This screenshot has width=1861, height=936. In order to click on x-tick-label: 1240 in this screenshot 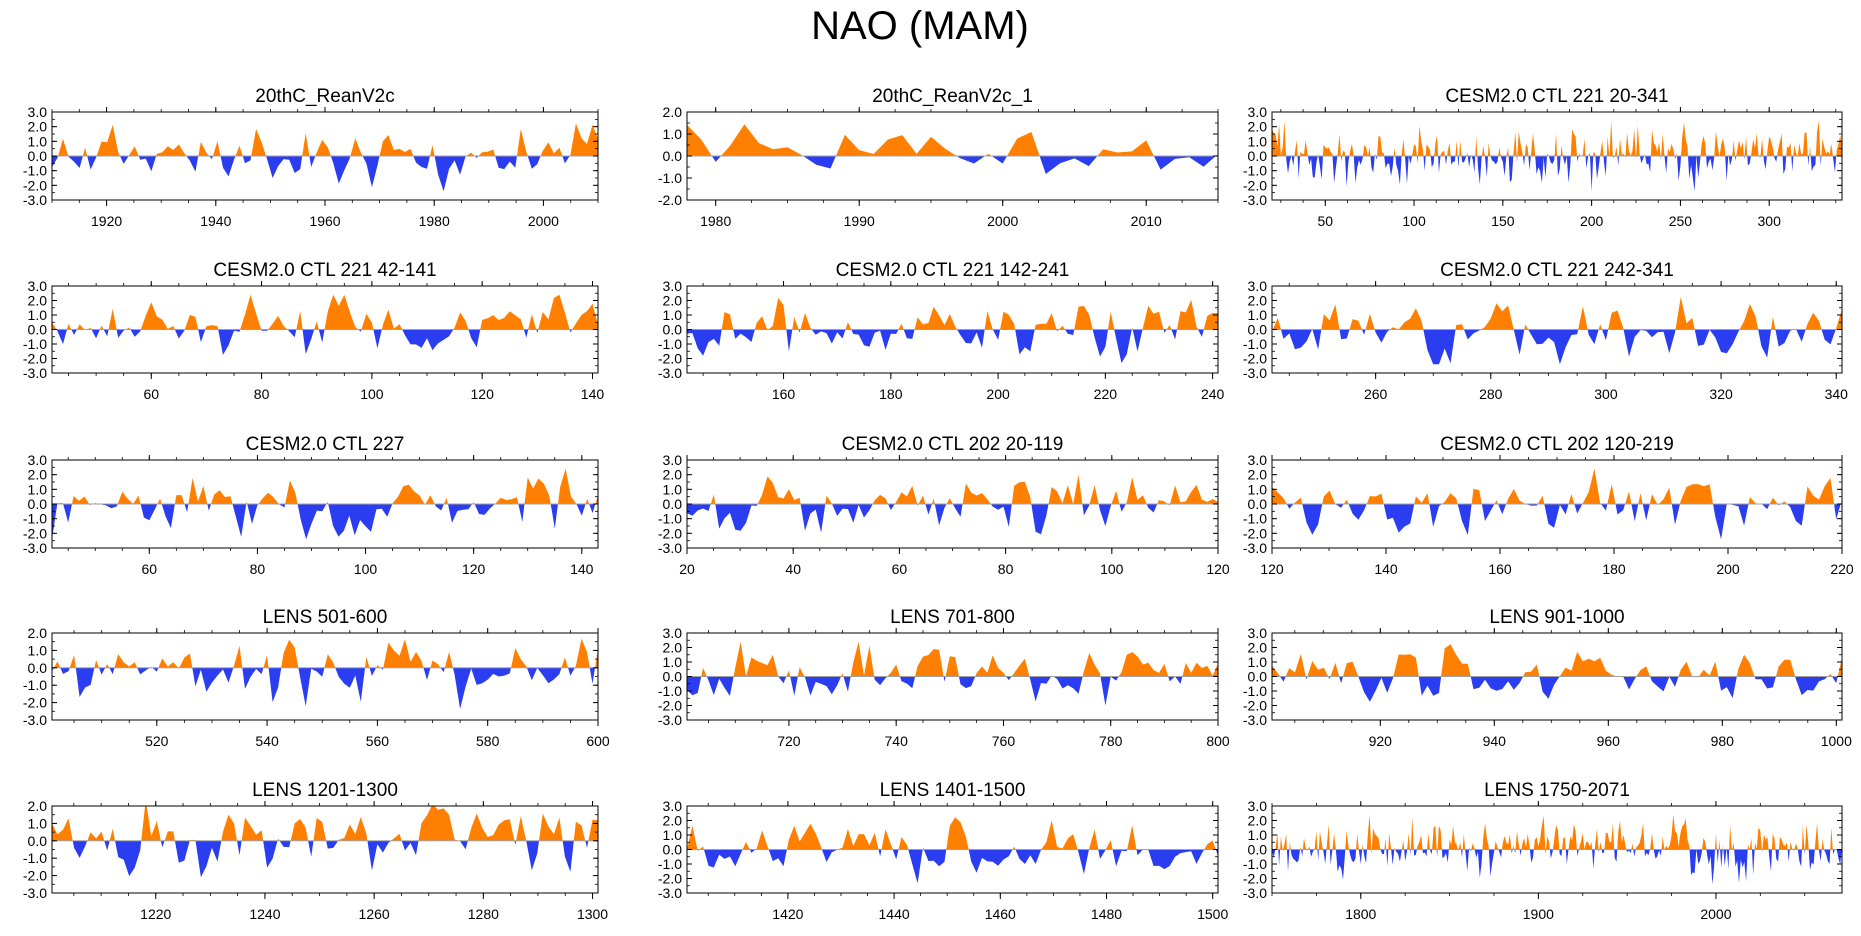, I will do `click(264, 914)`.